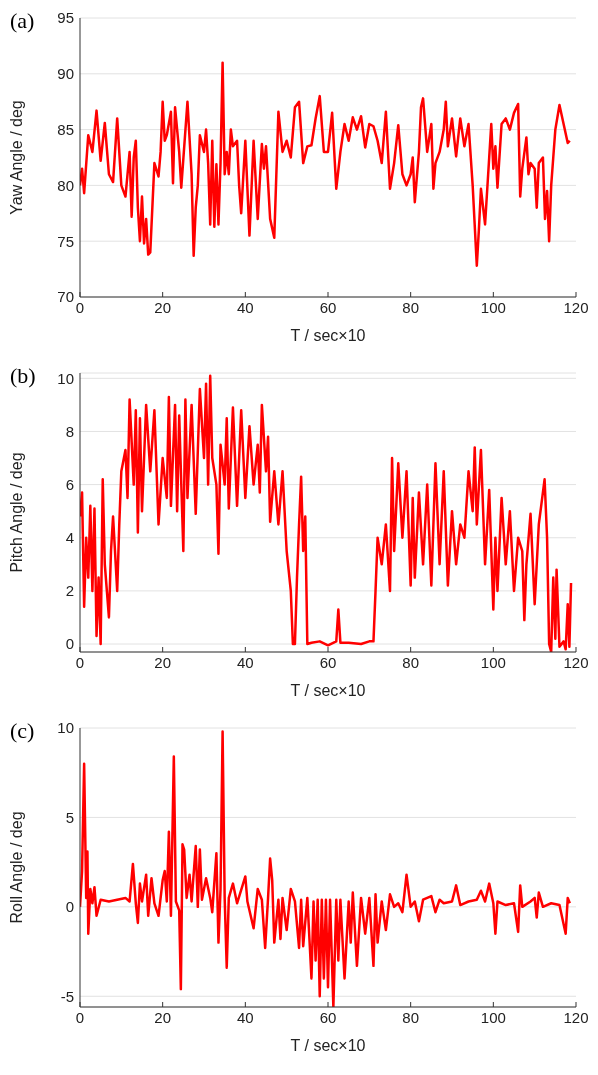  I want to click on y-tick-label: 80, so click(65, 185).